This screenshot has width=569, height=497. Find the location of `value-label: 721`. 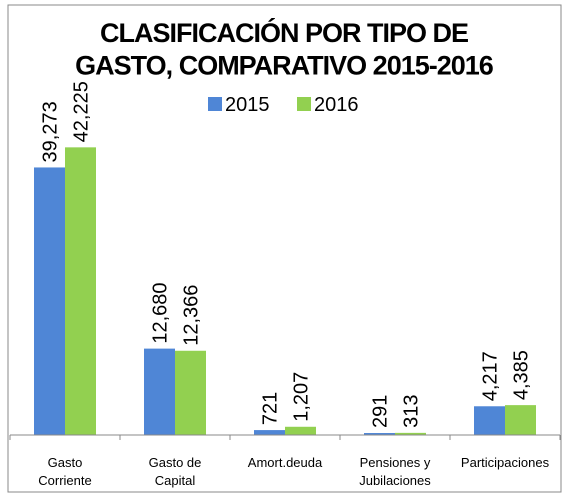

value-label: 721 is located at coordinates (271, 408).